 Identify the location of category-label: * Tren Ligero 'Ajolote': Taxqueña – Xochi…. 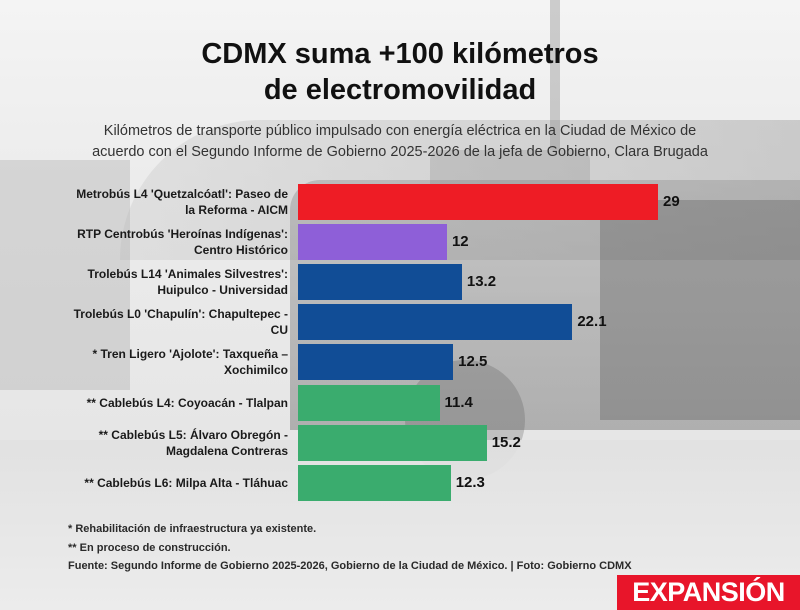
(158, 362).